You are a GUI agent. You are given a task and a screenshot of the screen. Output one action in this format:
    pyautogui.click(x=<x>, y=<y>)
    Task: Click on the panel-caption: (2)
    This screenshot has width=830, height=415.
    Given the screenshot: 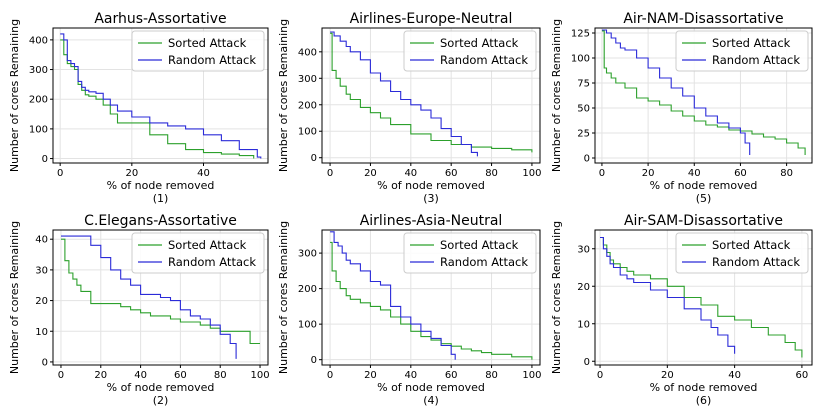 What is the action you would take?
    pyautogui.click(x=161, y=400)
    